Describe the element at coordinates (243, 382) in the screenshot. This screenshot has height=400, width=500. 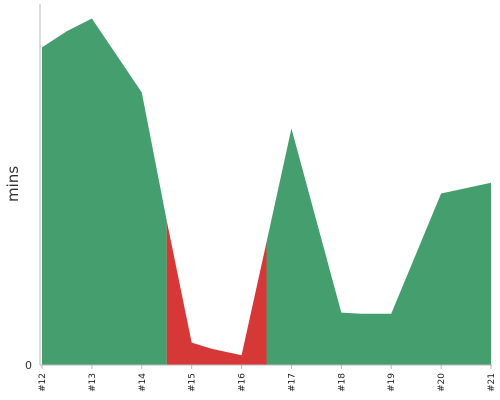
I see `x-tick-label: #16` at that location.